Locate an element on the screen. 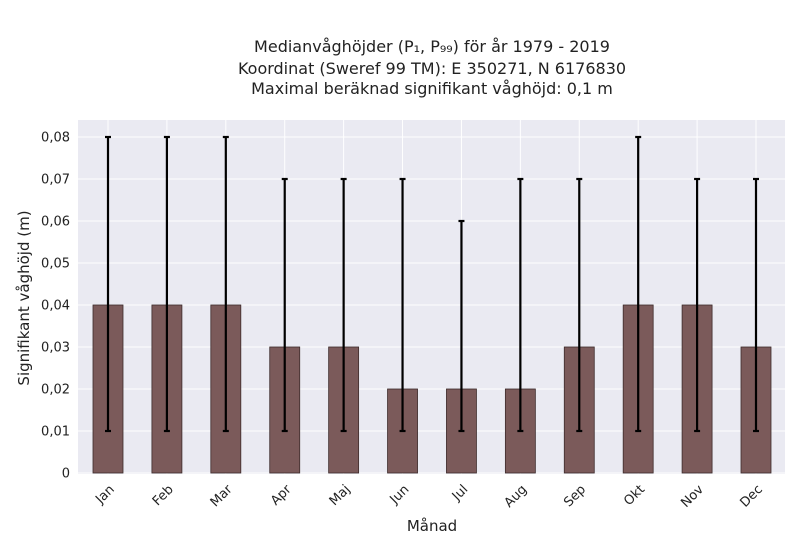 Image resolution: width=800 pixels, height=550 pixels. y-tick-label: 0,05 is located at coordinates (55, 264).